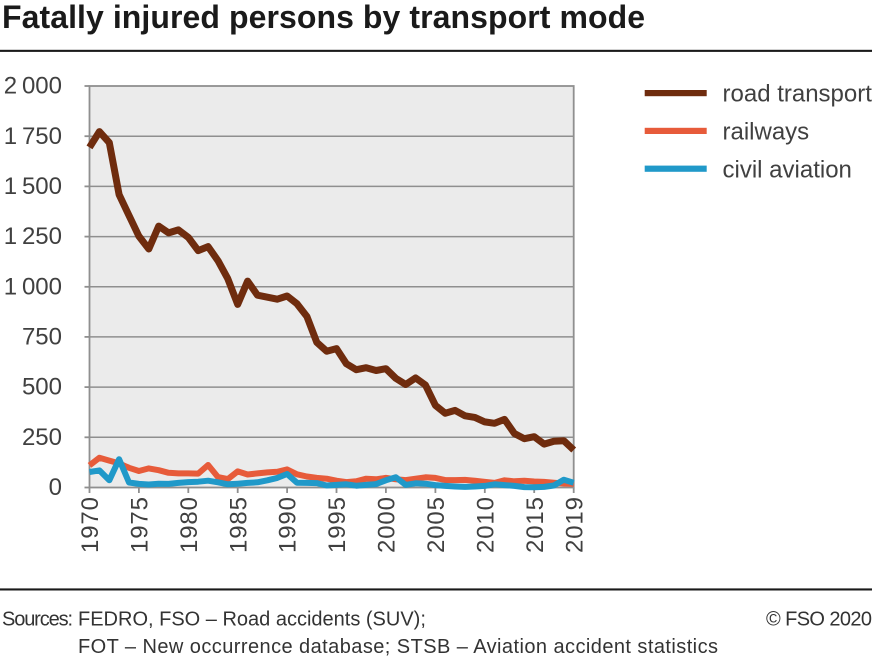 The image size is (874, 658). Describe the element at coordinates (787, 169) in the screenshot. I see `svg-text: civil aviation` at that location.